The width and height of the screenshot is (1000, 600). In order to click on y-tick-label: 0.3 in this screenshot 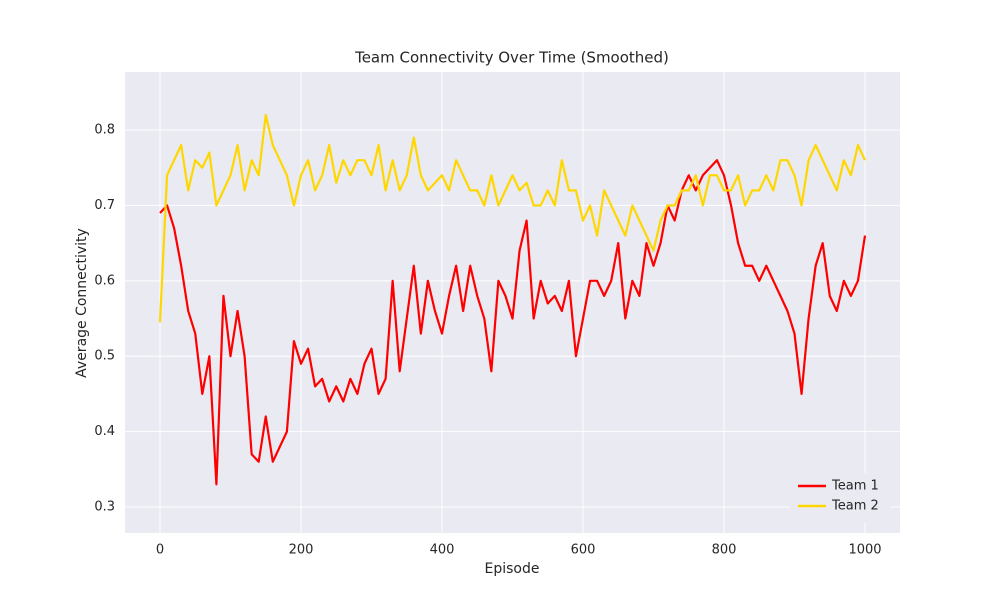, I will do `click(104, 506)`.